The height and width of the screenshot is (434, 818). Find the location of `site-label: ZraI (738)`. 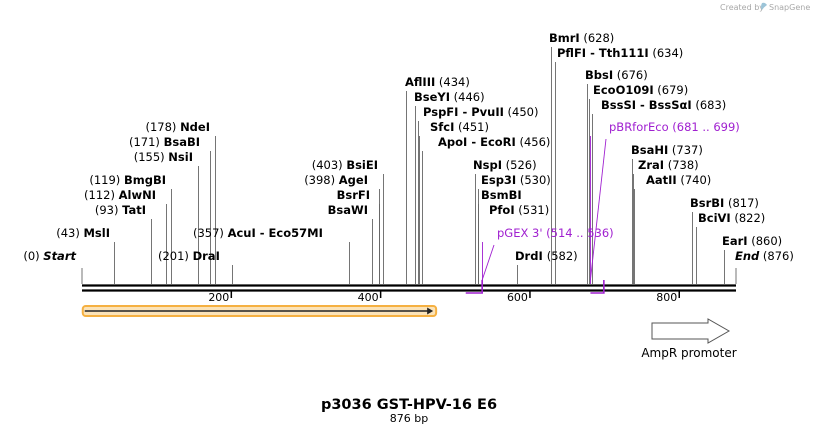

site-label: ZraI (738) is located at coordinates (668, 165).